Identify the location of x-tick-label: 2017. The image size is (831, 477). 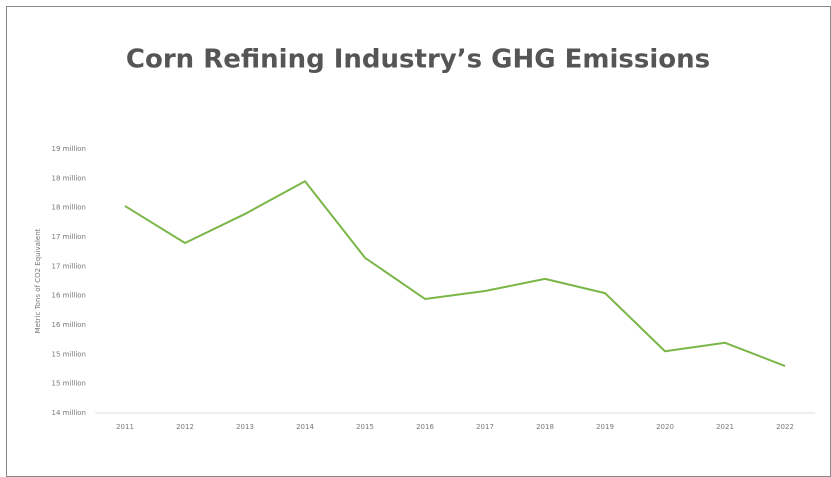
(485, 427).